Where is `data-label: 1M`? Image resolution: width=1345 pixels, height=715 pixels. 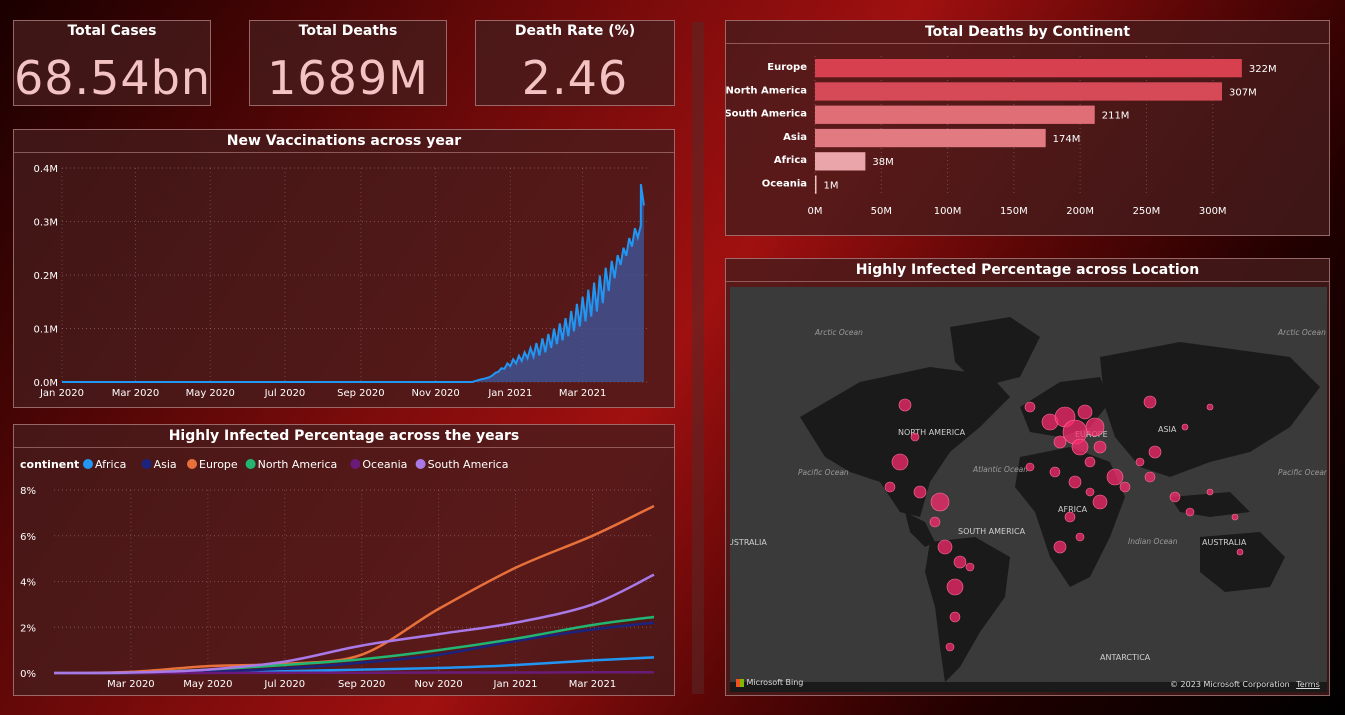 data-label: 1M is located at coordinates (831, 186).